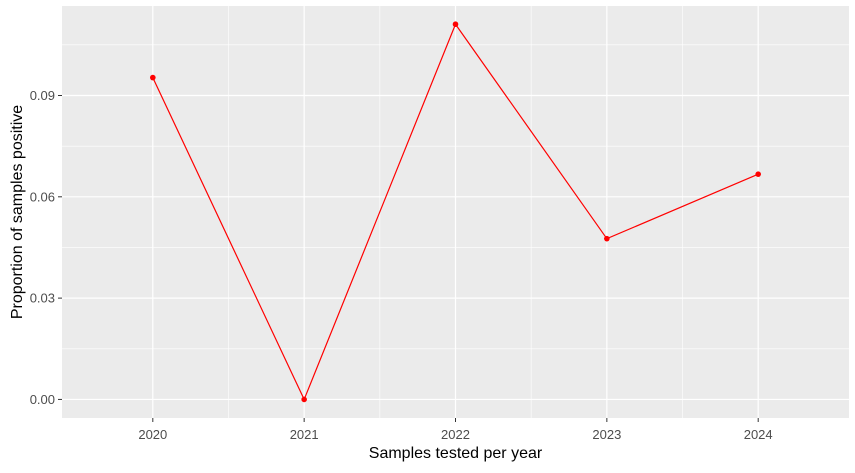 This screenshot has height=473, width=855. Describe the element at coordinates (606, 434) in the screenshot. I see `x-tick-label: 2023` at that location.